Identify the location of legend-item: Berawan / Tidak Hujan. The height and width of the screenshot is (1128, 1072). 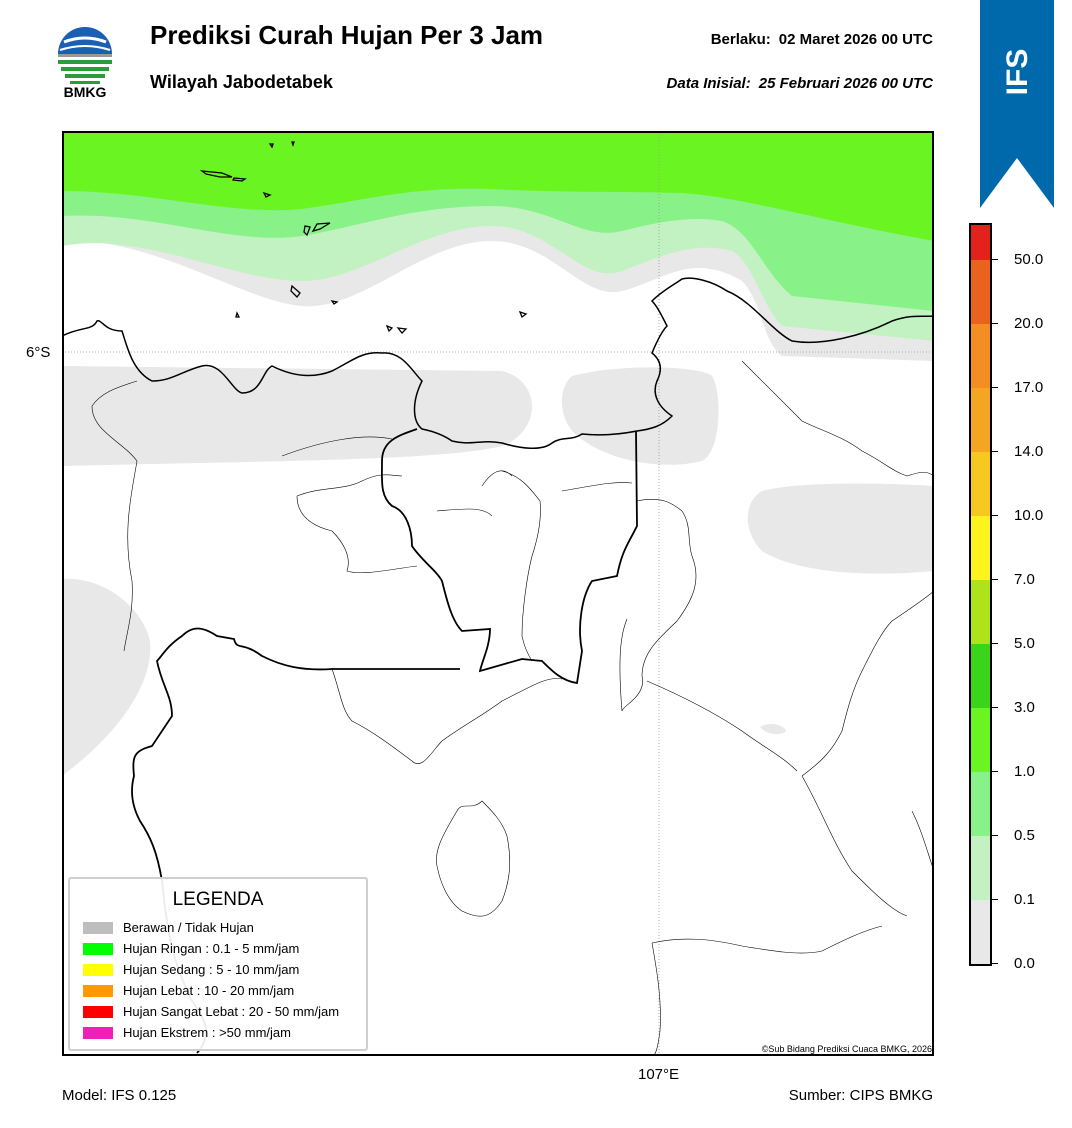
(211, 927).